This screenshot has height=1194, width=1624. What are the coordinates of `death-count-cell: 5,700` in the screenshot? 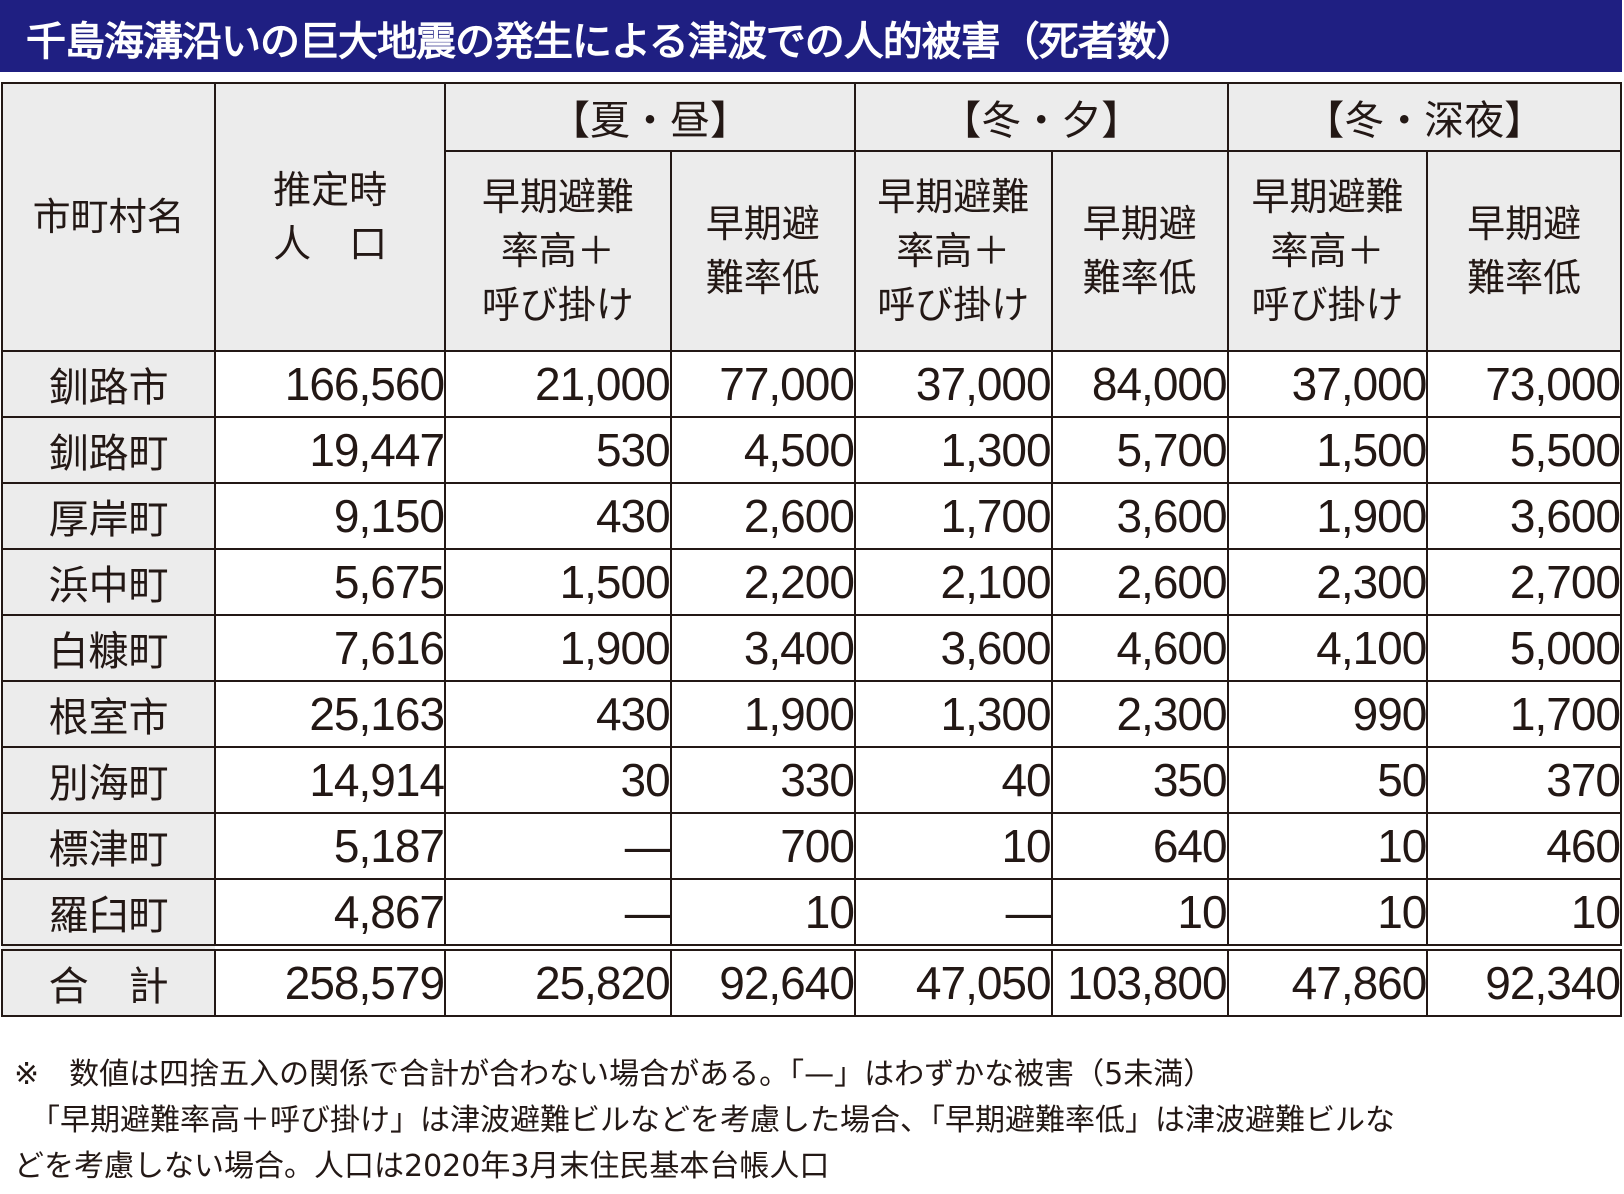 It's located at (1139, 450).